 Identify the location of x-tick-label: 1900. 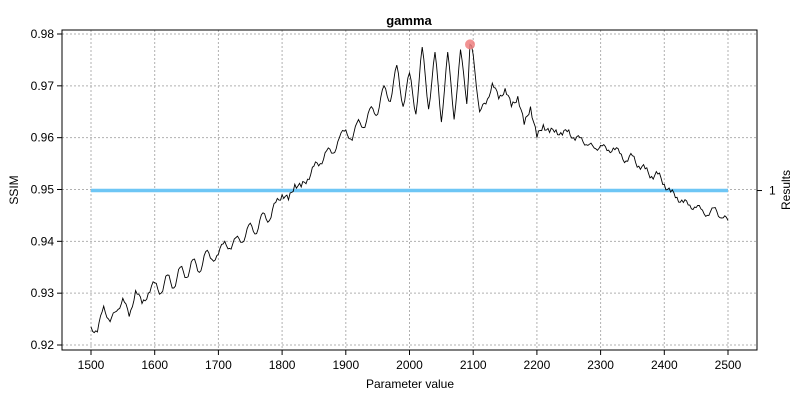
(345, 365).